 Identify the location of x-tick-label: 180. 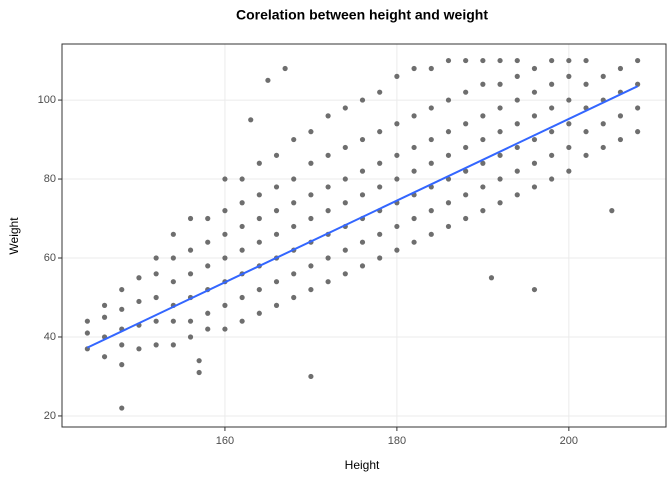
(397, 441).